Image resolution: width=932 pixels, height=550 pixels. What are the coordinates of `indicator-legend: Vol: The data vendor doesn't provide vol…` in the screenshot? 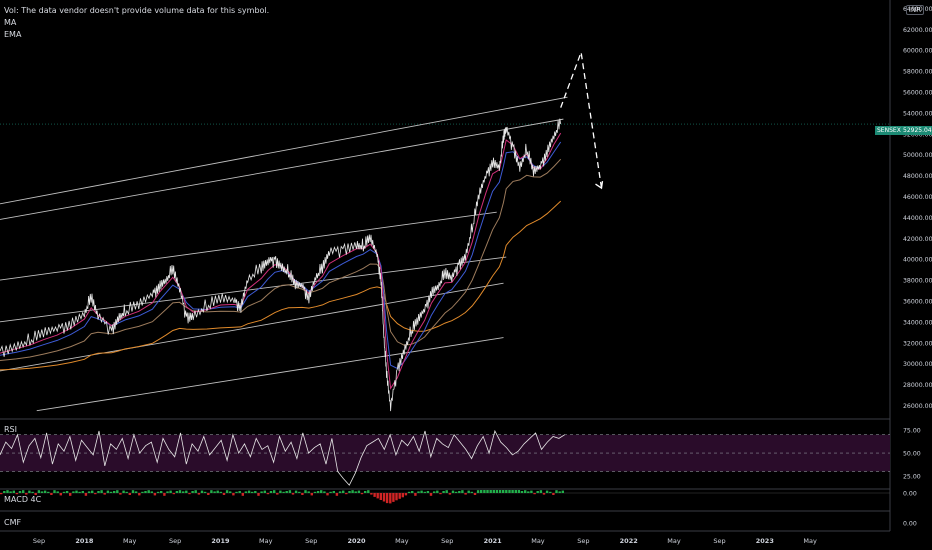 It's located at (136, 23).